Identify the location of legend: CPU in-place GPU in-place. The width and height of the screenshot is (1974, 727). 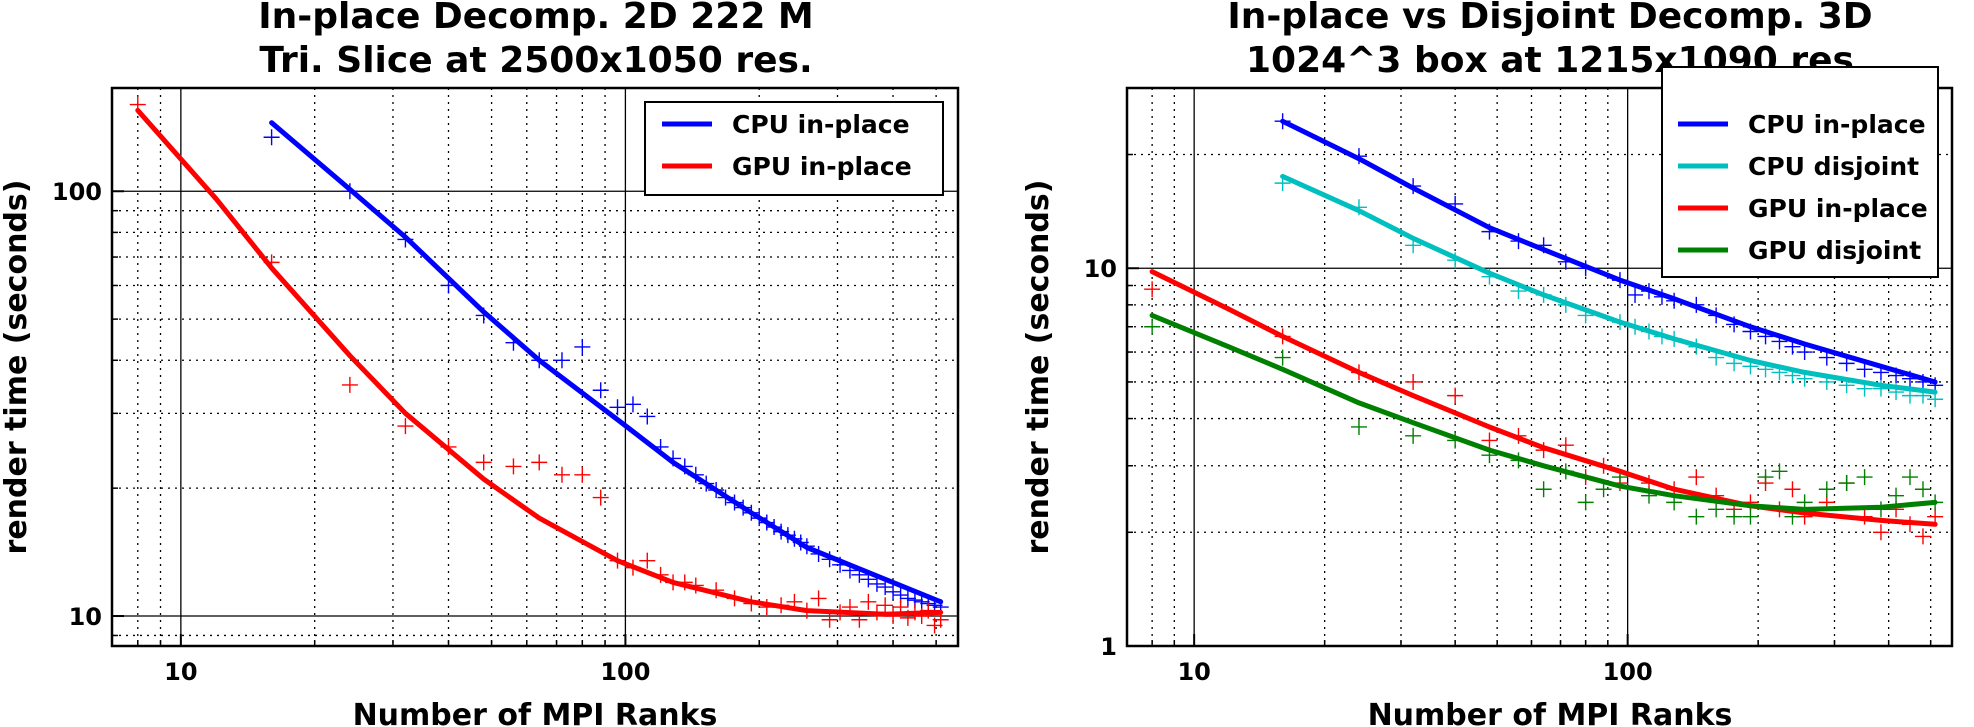
(794, 148).